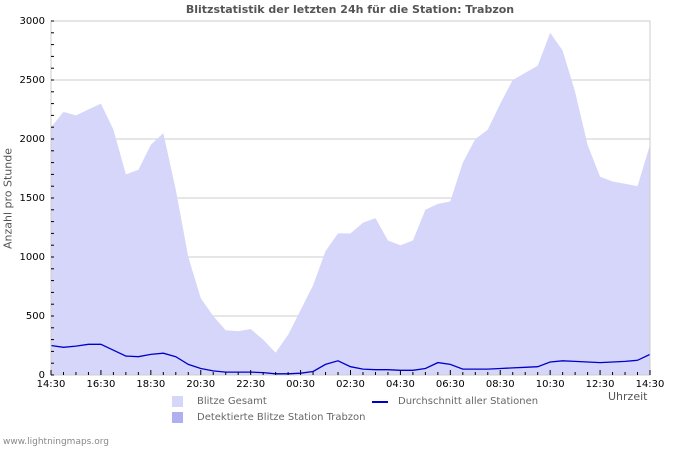 This screenshot has height=450, width=700. What do you see at coordinates (56, 442) in the screenshot?
I see `footer-link: www.lightningmaps.org` at bounding box center [56, 442].